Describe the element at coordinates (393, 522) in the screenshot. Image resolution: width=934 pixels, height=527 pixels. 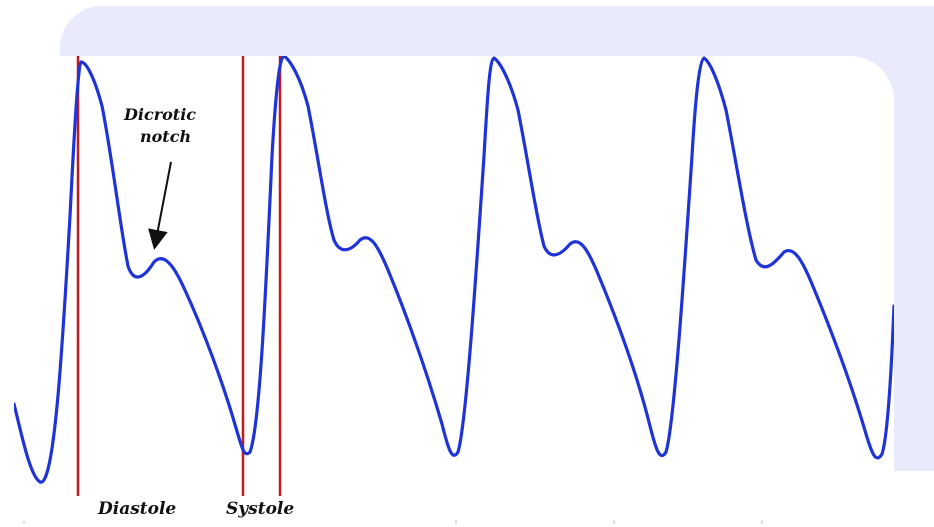
I see `bottom-ticks` at that location.